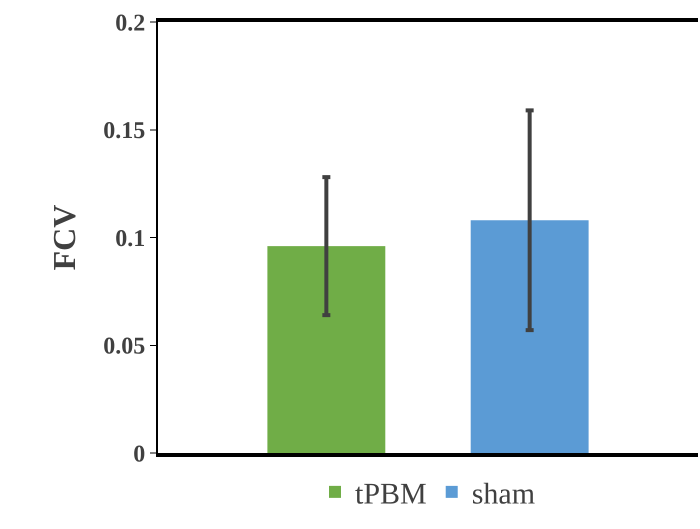 The width and height of the screenshot is (700, 529). Describe the element at coordinates (130, 23) in the screenshot. I see `y-tick-label: 0.2` at that location.